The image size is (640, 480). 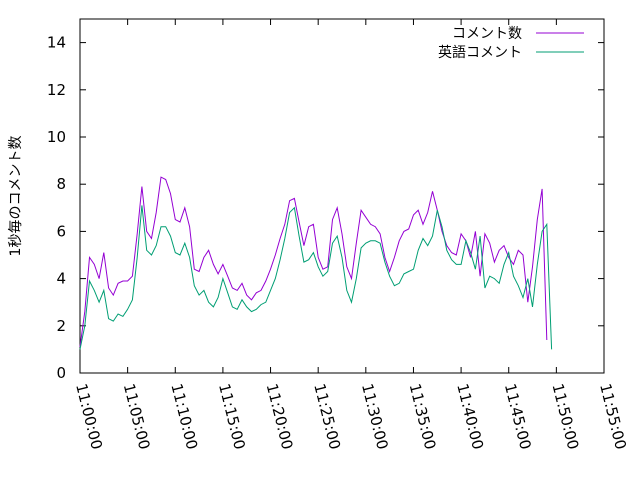 What do you see at coordinates (56, 90) in the screenshot?
I see `y-tick-label: 12` at bounding box center [56, 90].